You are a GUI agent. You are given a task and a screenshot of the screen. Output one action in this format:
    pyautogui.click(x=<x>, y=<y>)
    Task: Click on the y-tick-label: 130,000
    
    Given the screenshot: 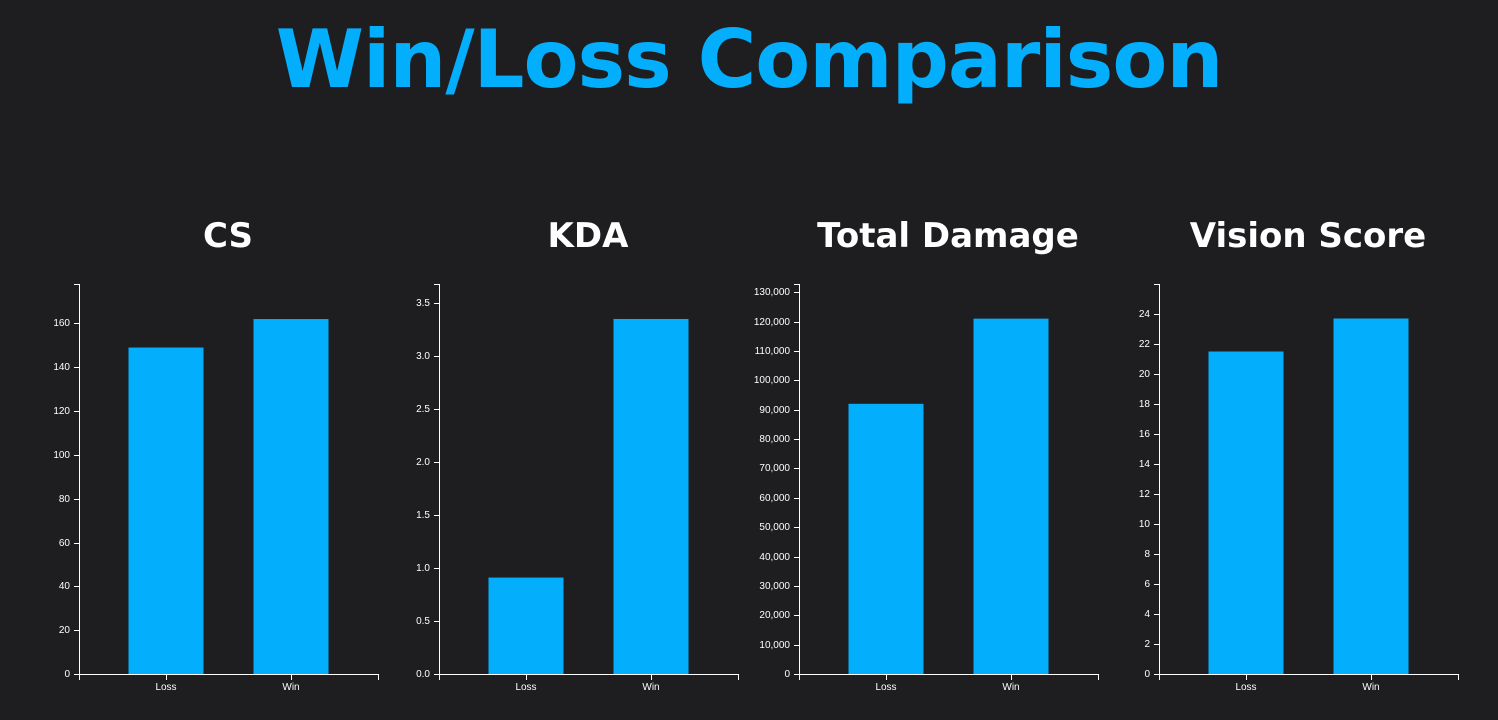 What is the action you would take?
    pyautogui.click(x=772, y=292)
    